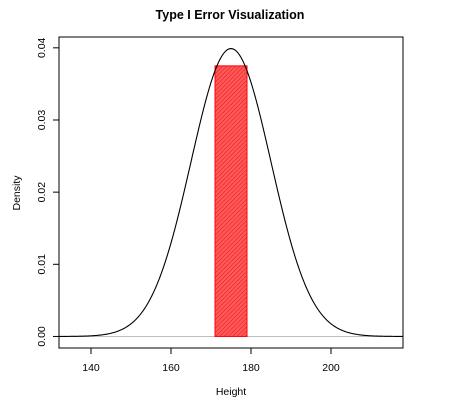  Describe the element at coordinates (42, 192) in the screenshot. I see `y-tick-label: 0.02` at that location.